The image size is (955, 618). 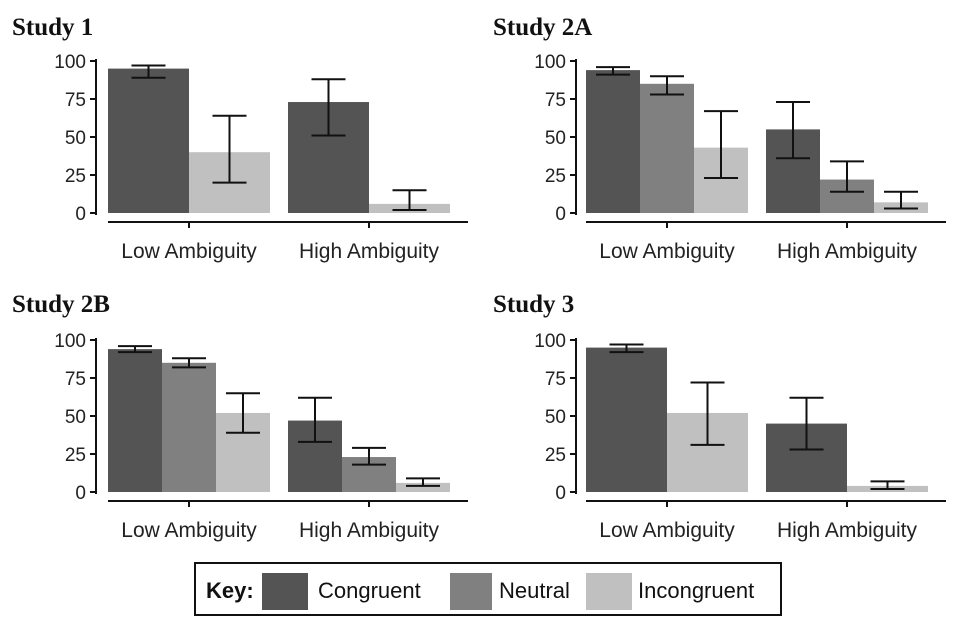 I want to click on legend-label-neutral: Neutral, so click(x=534, y=590).